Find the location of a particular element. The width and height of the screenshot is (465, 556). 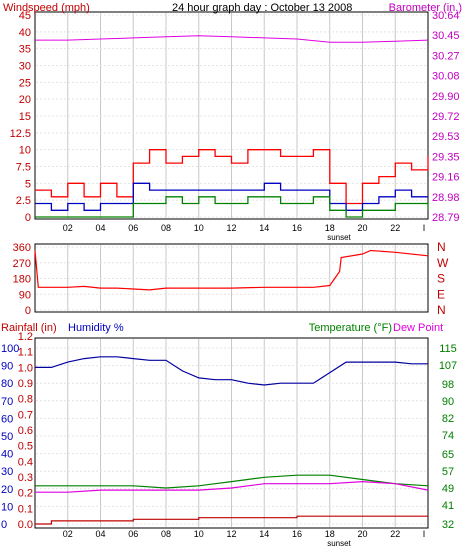

direction-left-tick-label: 180 is located at coordinates (22, 280).